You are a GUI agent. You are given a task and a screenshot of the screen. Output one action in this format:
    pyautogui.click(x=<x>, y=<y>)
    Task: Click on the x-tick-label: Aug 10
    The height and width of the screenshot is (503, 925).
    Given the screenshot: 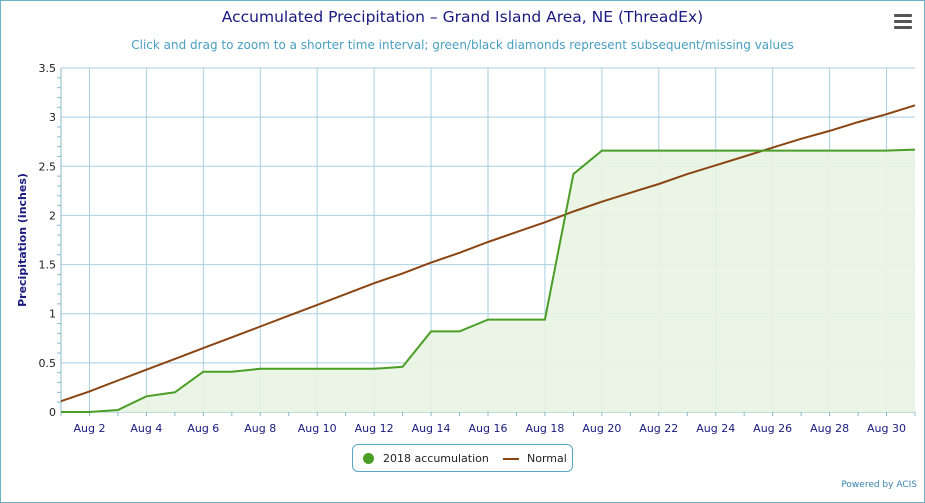 What is the action you would take?
    pyautogui.click(x=317, y=428)
    